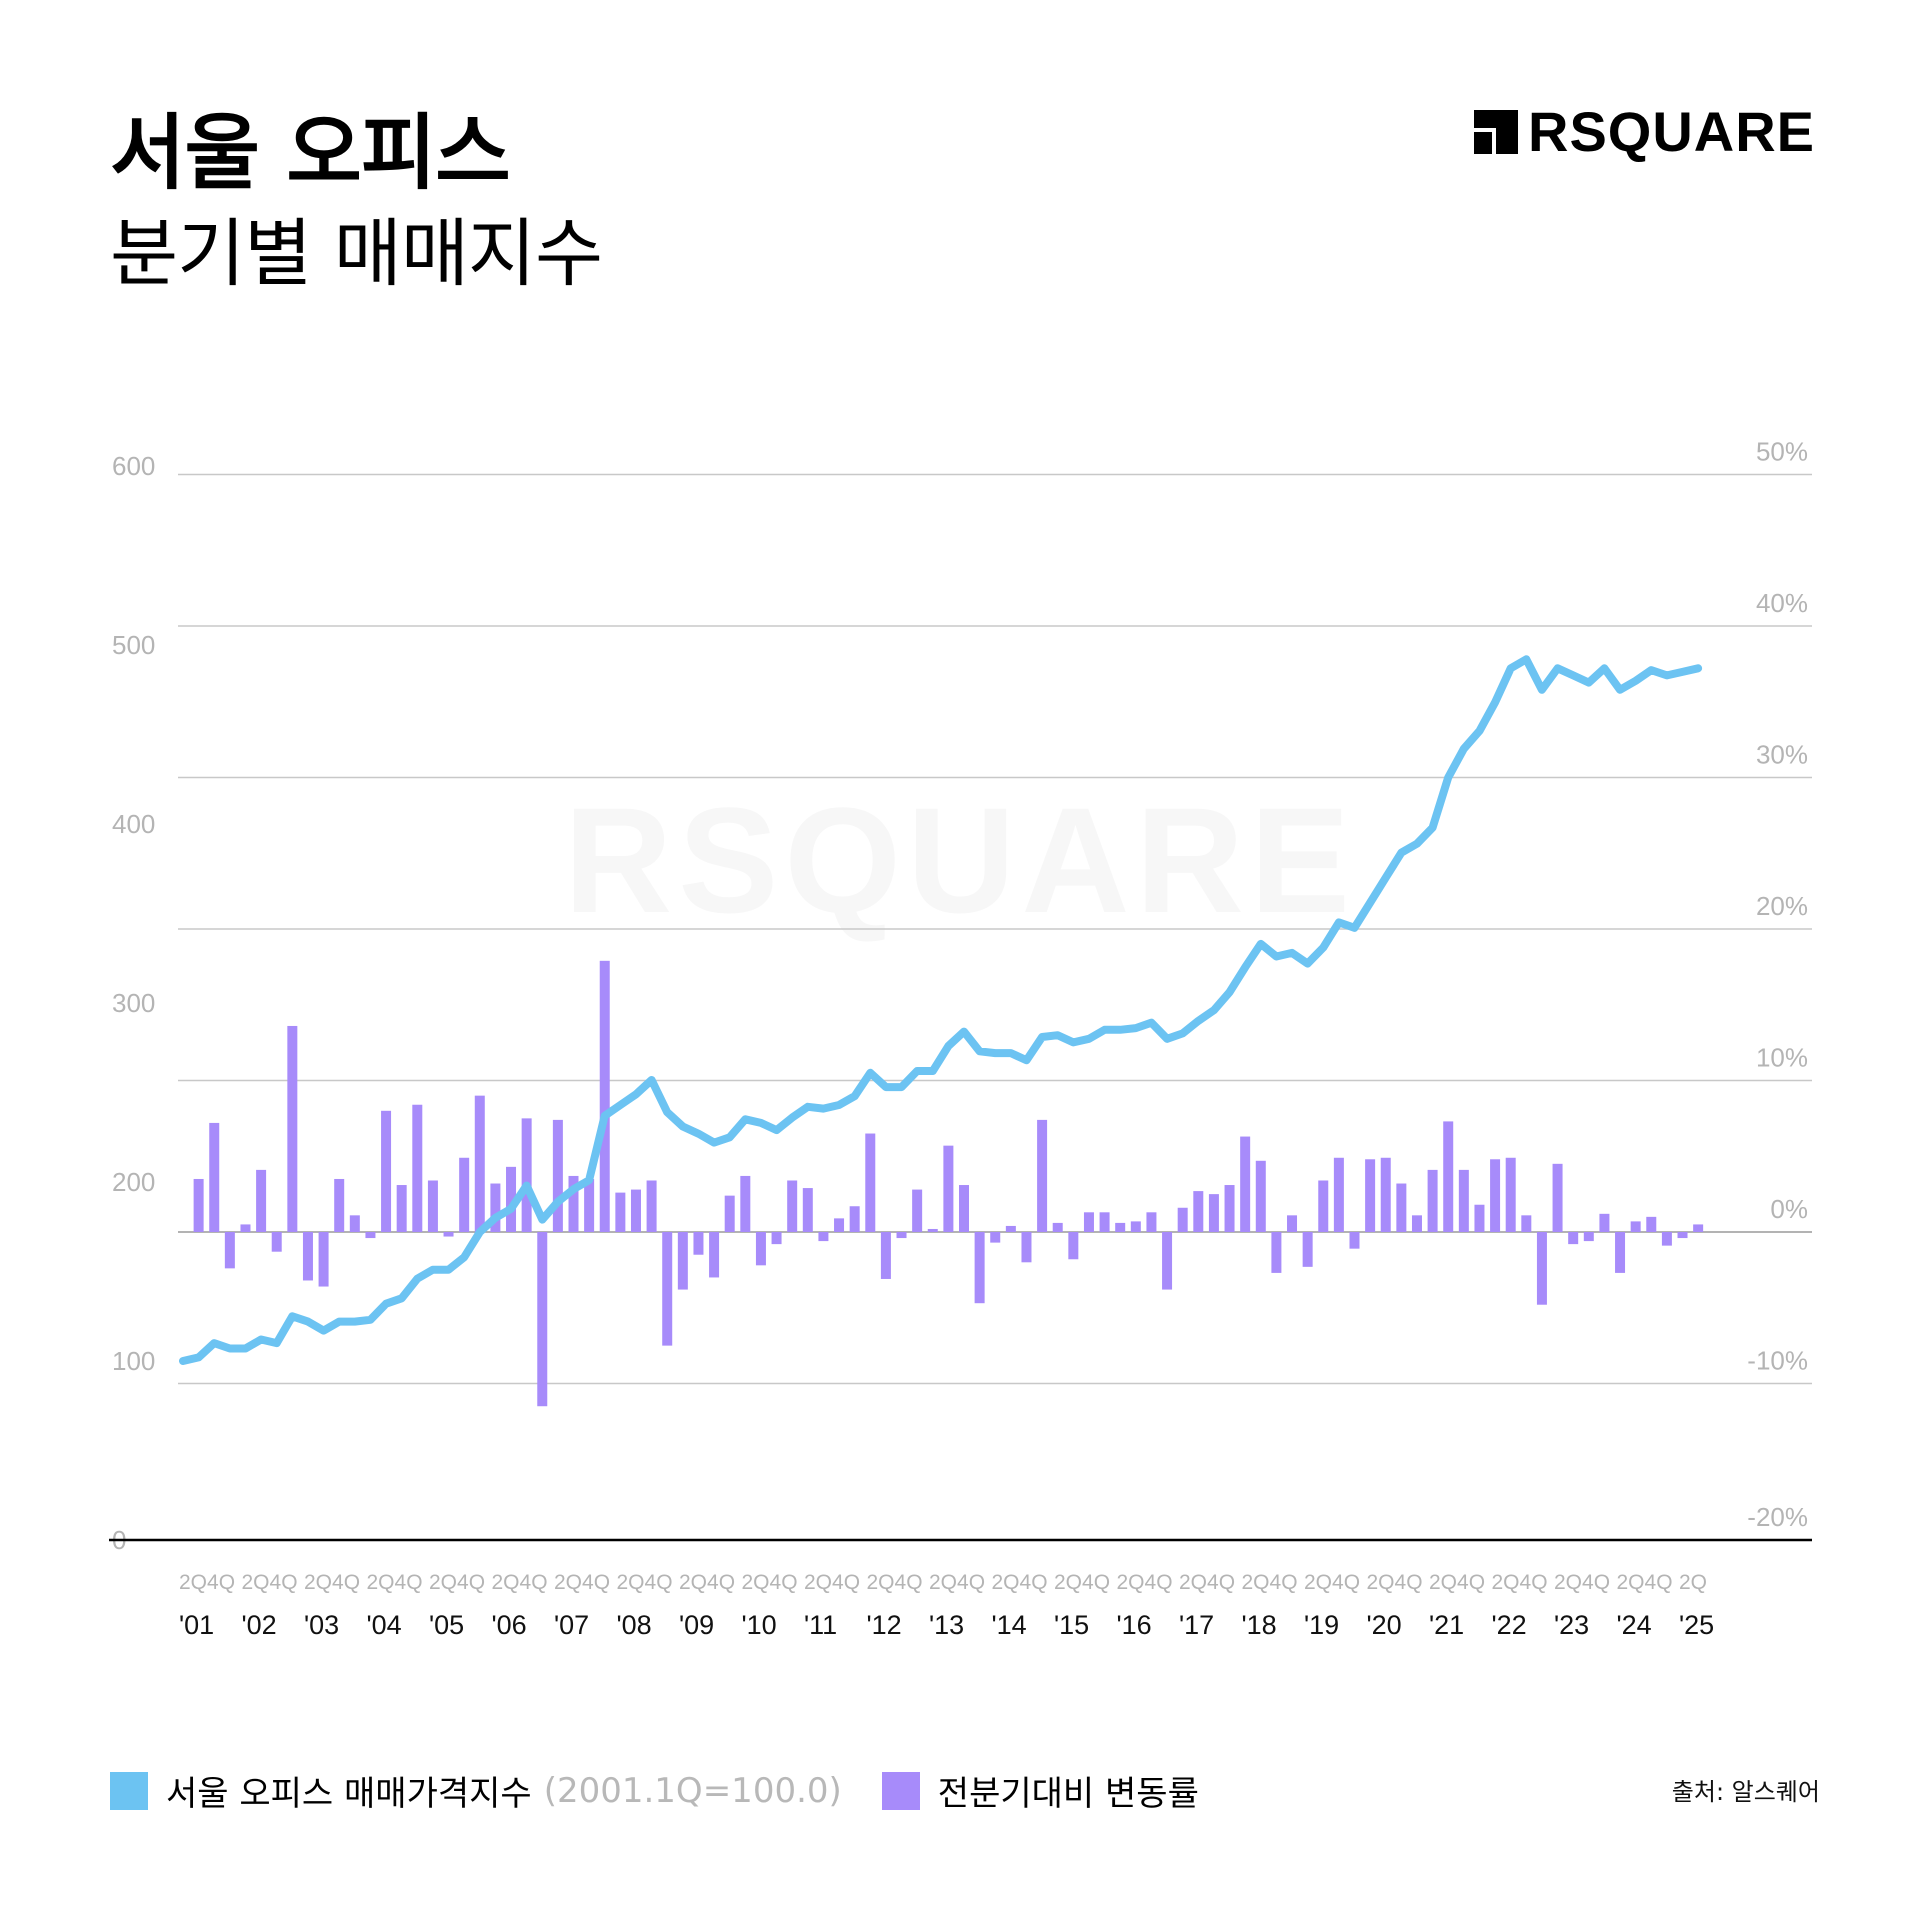  I want to click on right-axis-tick-label: -10%, so click(1777, 1361).